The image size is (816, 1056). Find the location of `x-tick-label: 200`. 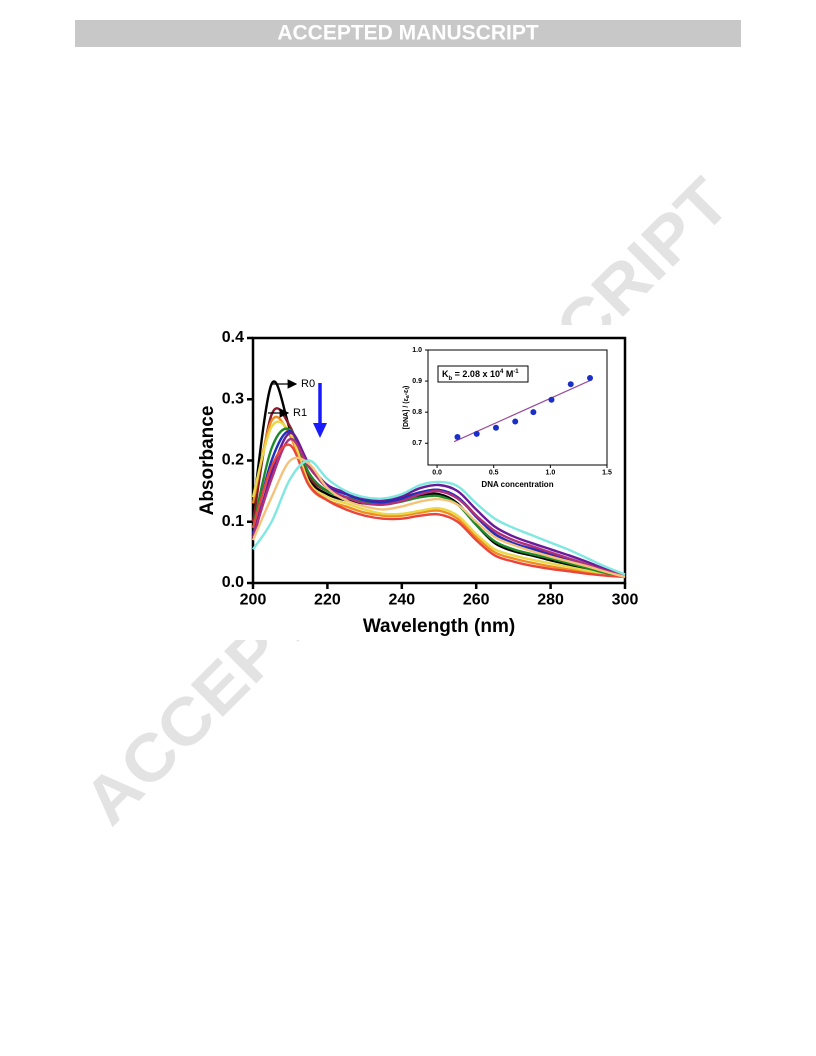

x-tick-label: 200 is located at coordinates (253, 599).